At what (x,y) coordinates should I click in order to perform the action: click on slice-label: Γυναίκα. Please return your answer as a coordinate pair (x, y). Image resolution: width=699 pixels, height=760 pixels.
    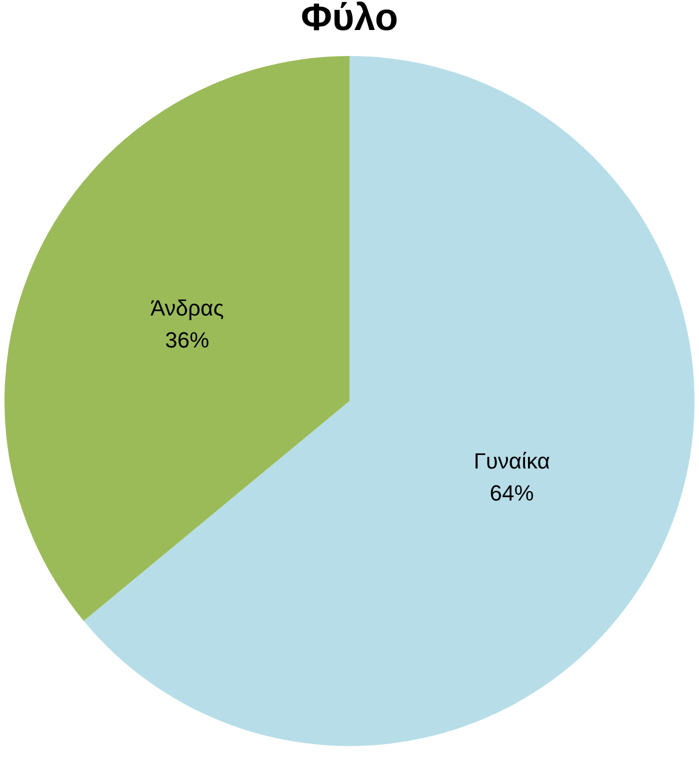
    Looking at the image, I should click on (512, 461).